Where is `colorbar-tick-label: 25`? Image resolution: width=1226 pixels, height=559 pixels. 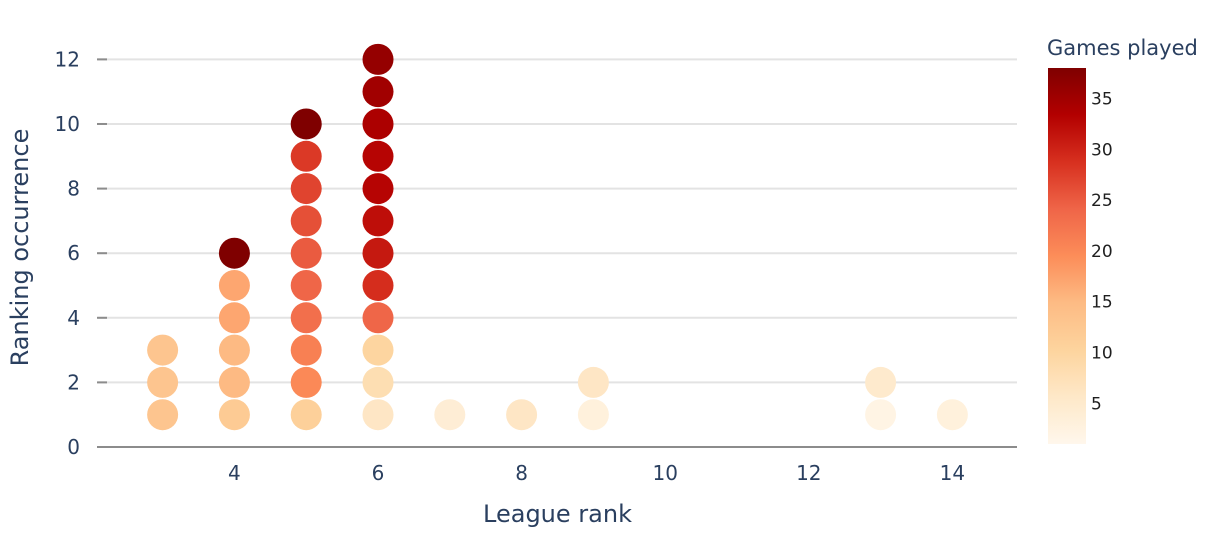 colorbar-tick-label: 25 is located at coordinates (1102, 201).